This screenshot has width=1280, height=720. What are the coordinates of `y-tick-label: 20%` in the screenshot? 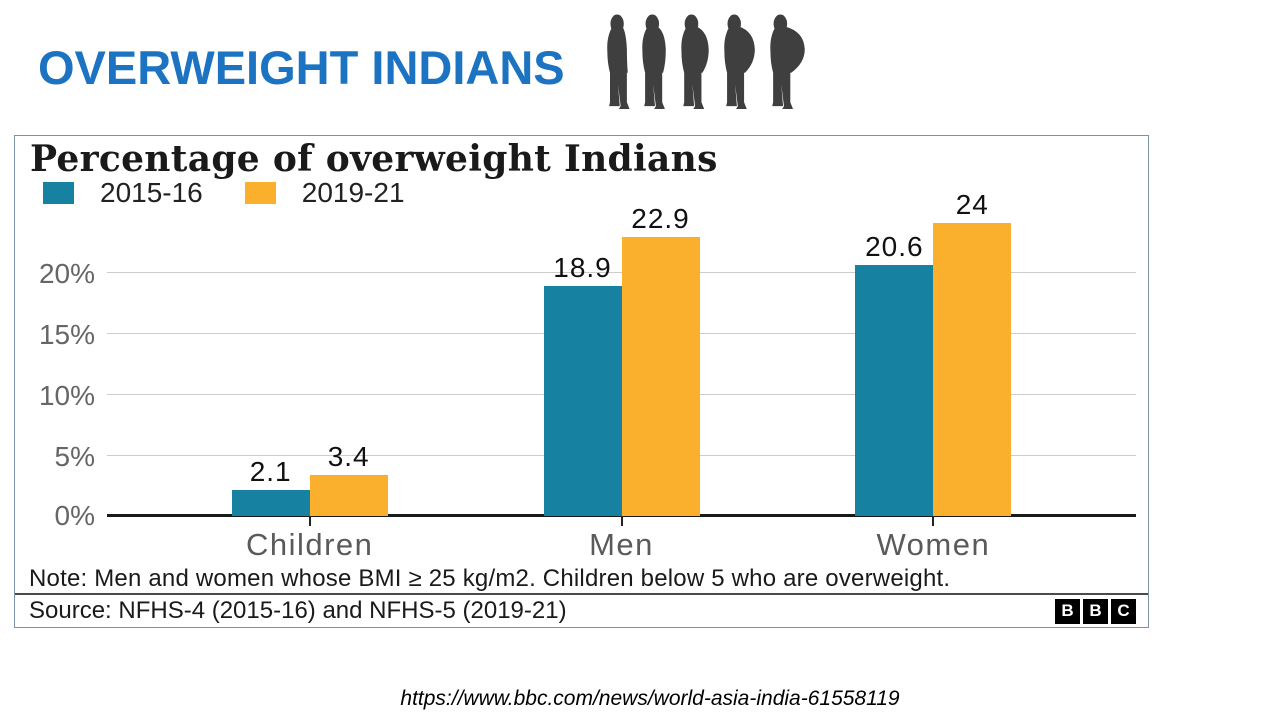 It's located at (66, 273).